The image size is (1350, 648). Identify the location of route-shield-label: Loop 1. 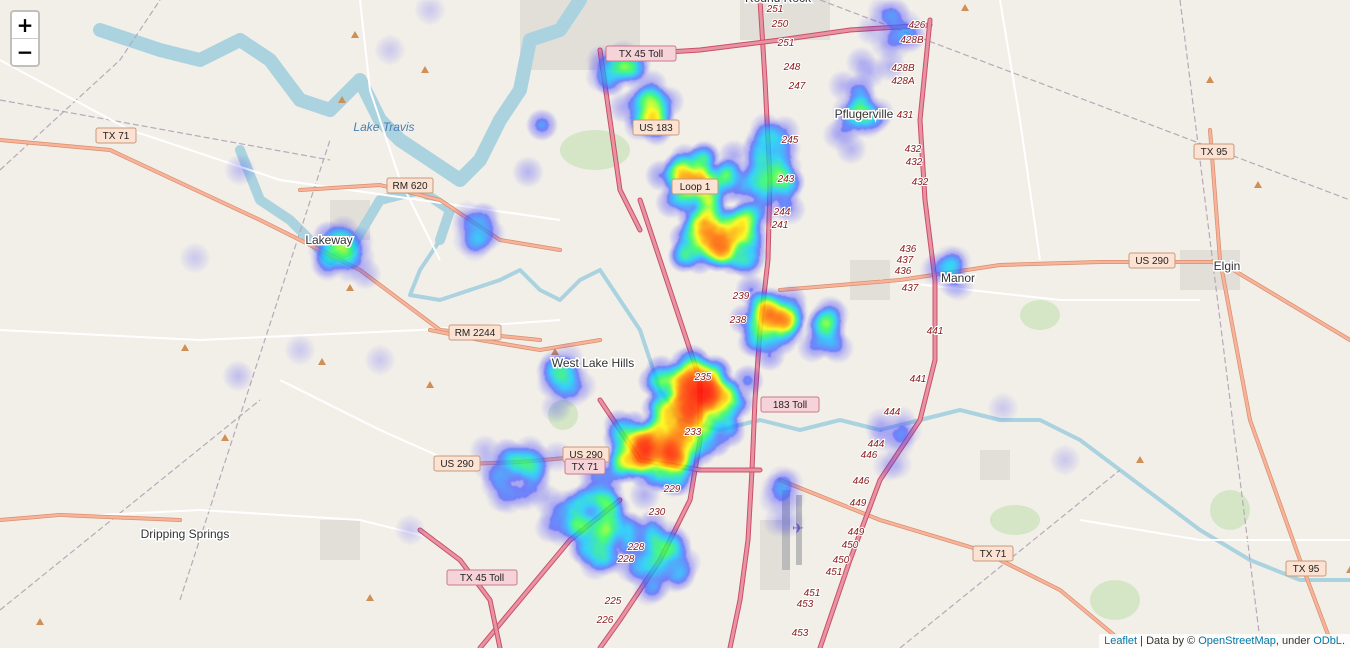
(695, 187).